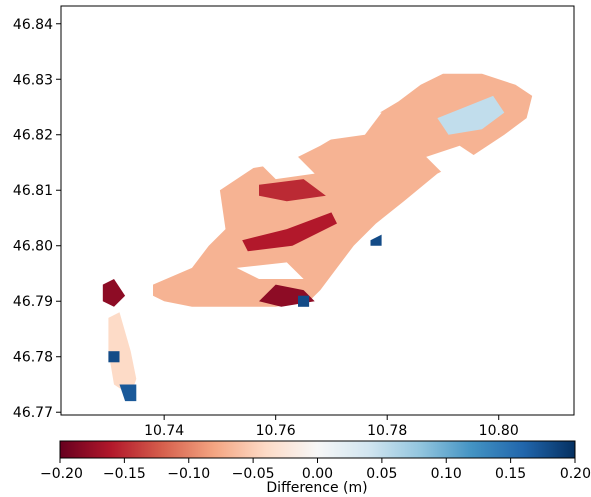 This screenshot has width=591, height=497. What do you see at coordinates (381, 474) in the screenshot?
I see `colorbar-tick-label: 0.05` at bounding box center [381, 474].